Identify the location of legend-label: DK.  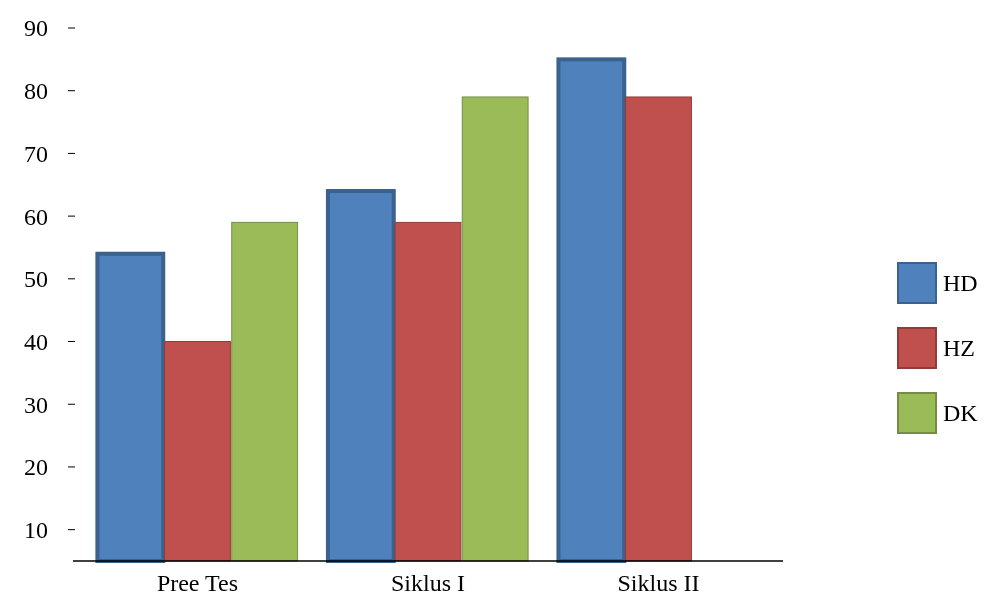
(961, 413).